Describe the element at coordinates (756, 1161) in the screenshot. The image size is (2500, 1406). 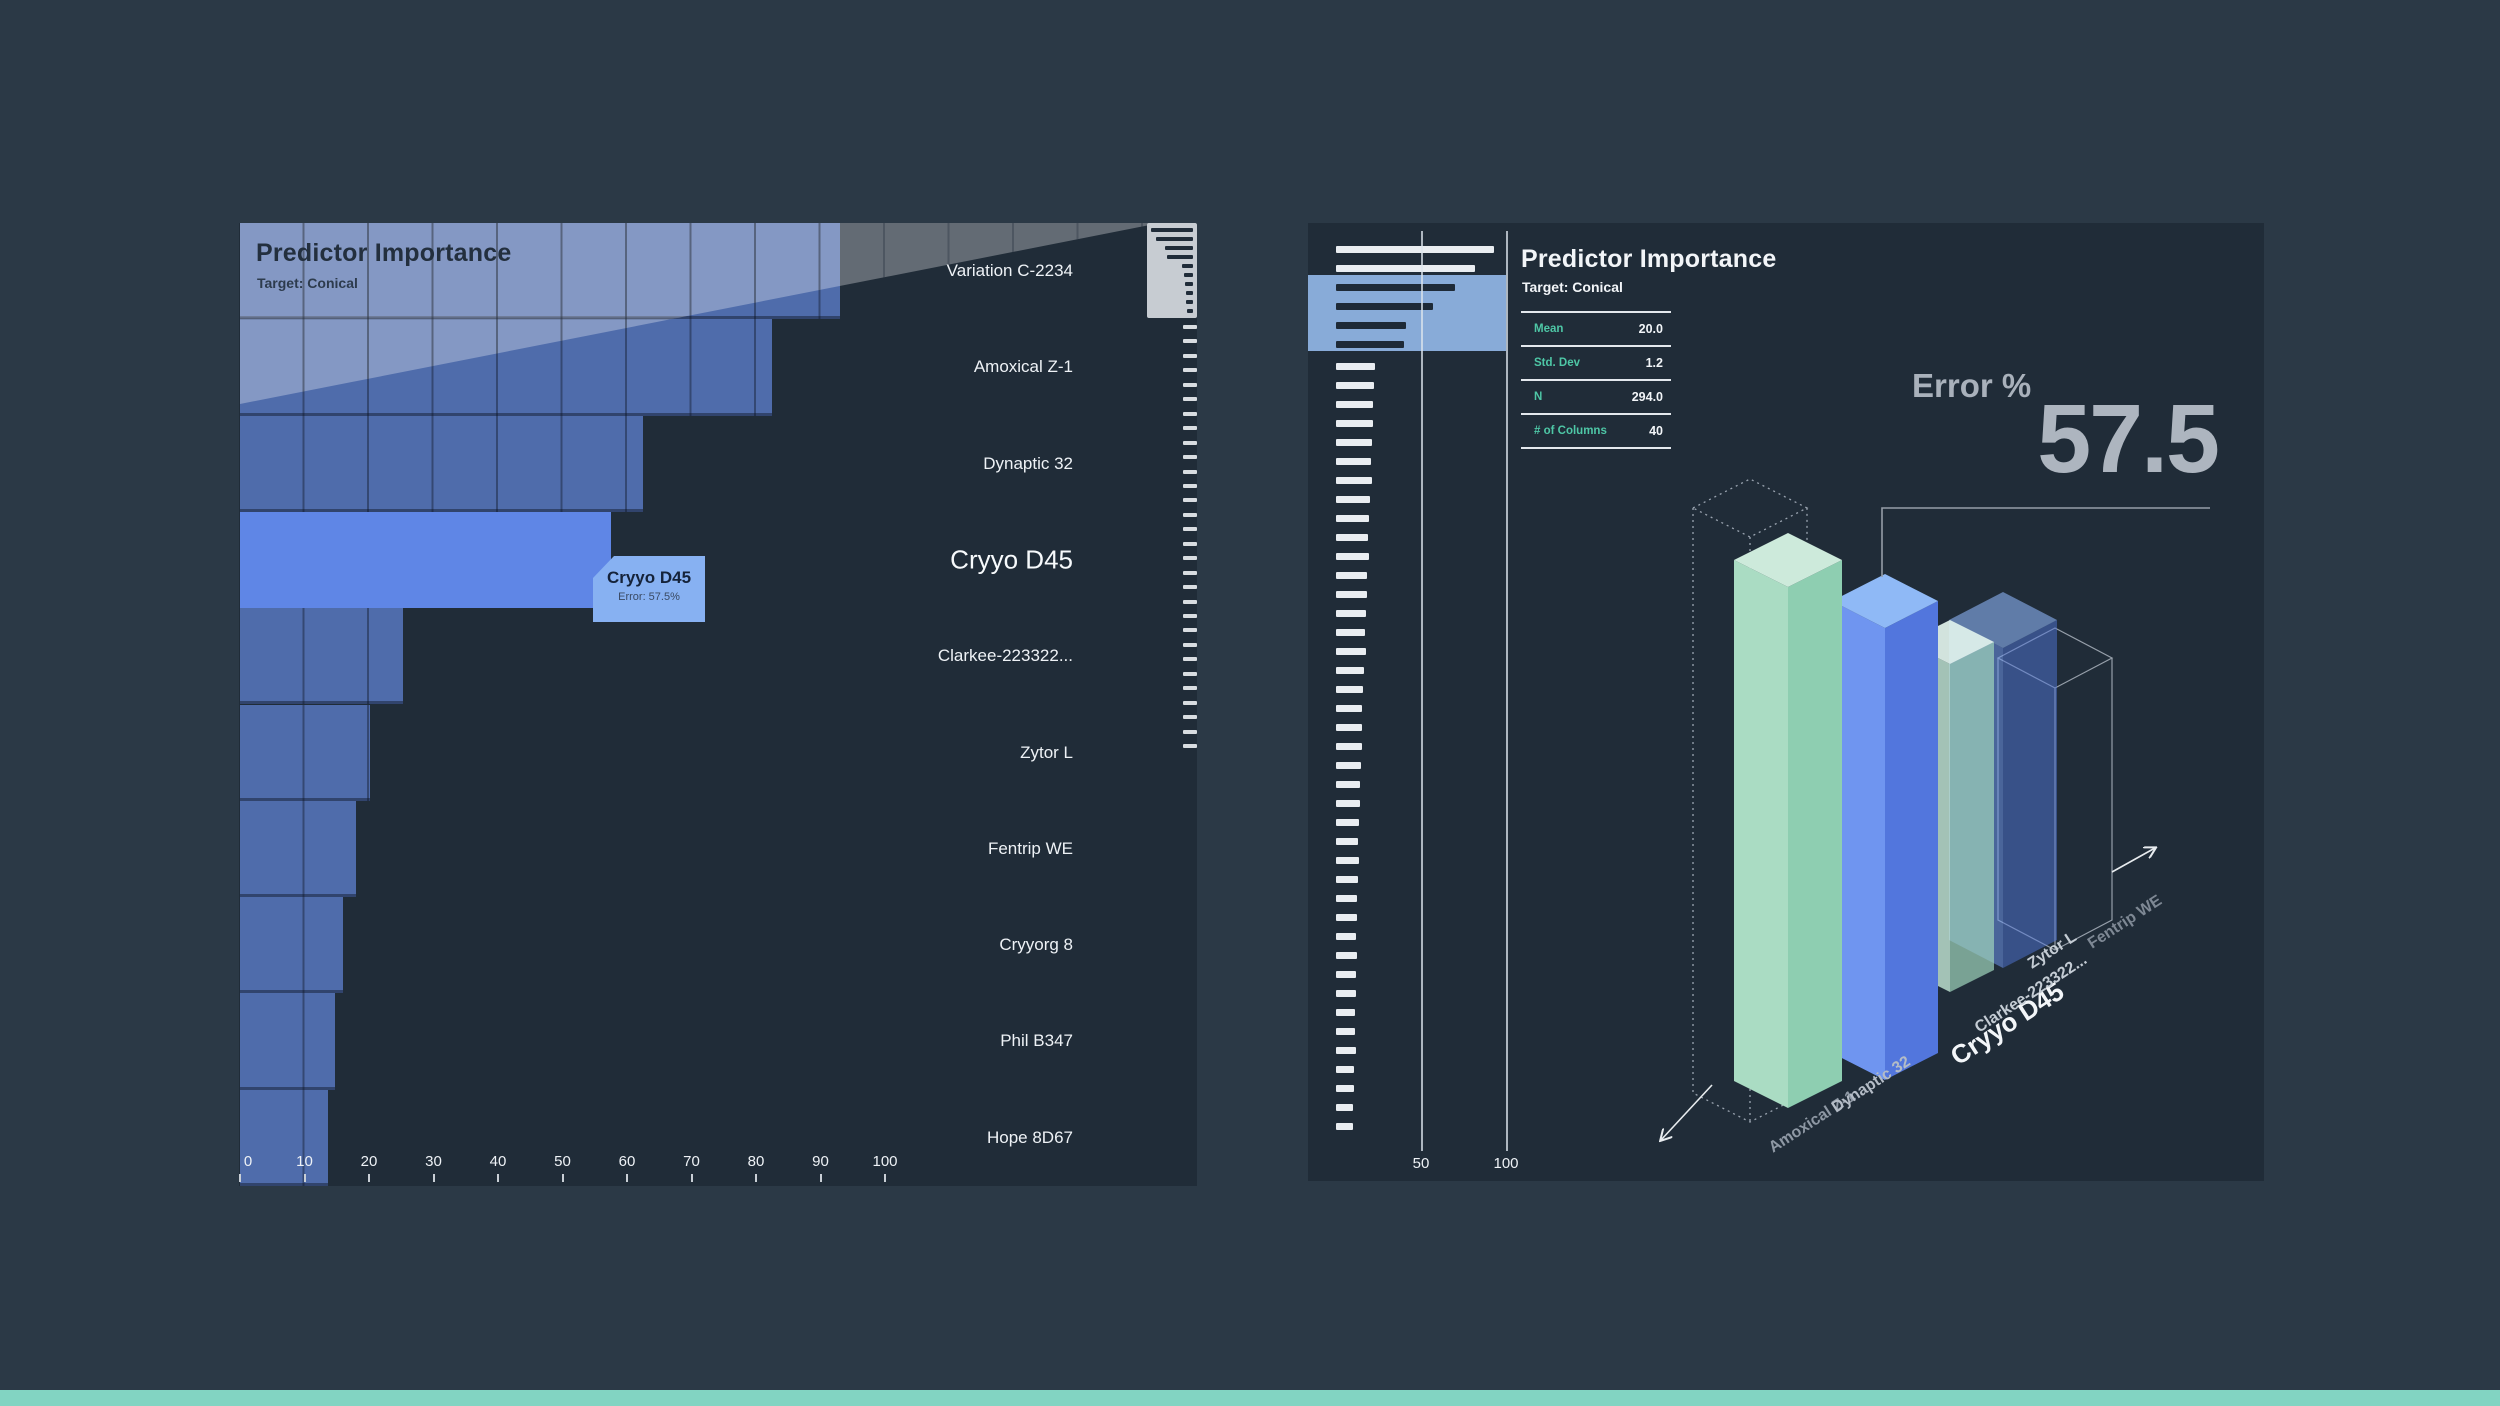
I see `x-axis-tick-label: 80` at that location.